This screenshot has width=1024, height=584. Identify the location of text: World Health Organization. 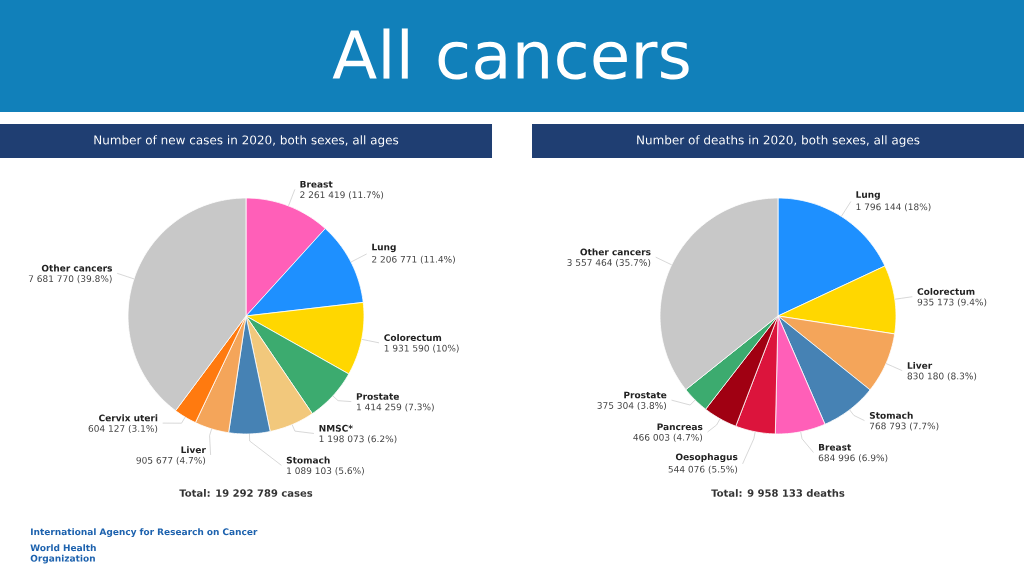
(63, 554).